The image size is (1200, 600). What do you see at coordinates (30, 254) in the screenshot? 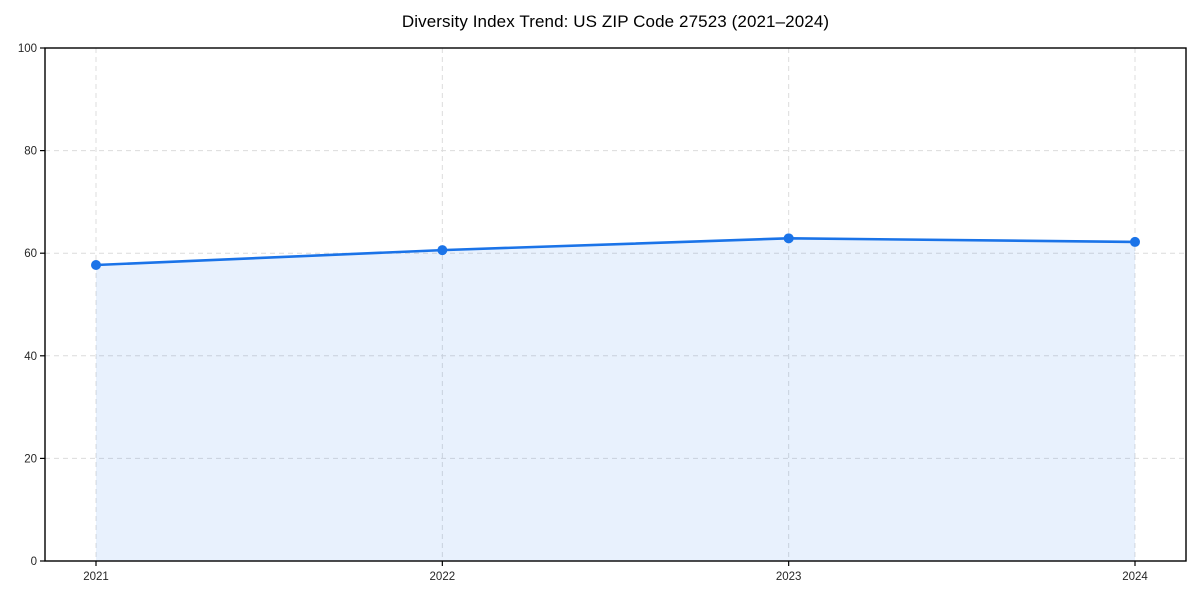
I see `y-tick-label: 60` at bounding box center [30, 254].